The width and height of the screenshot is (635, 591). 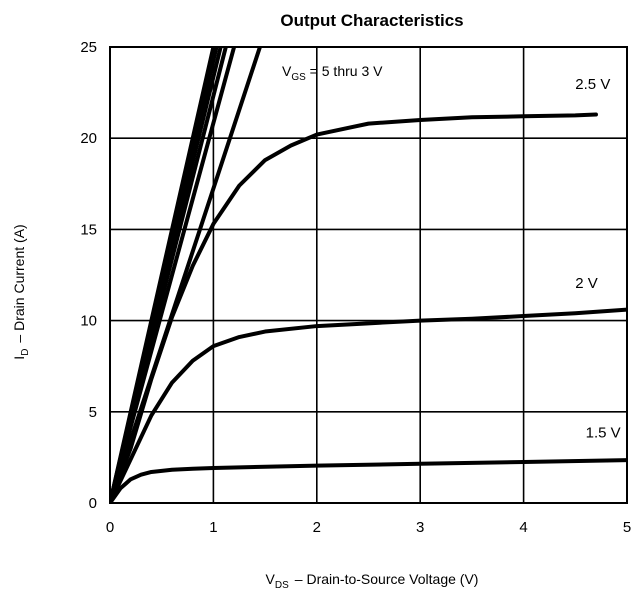 I want to click on series-label-1.5-v: 1.5 V, so click(x=603, y=432).